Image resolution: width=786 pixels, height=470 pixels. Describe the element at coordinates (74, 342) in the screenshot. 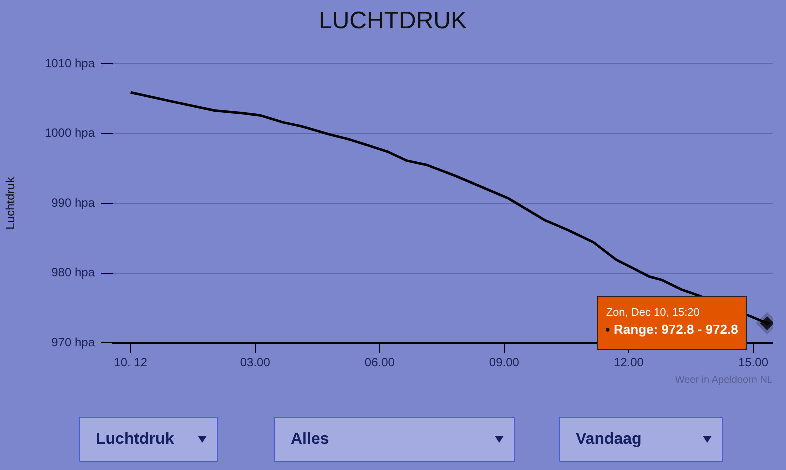

I see `y-tick-label: 970 hpa` at that location.